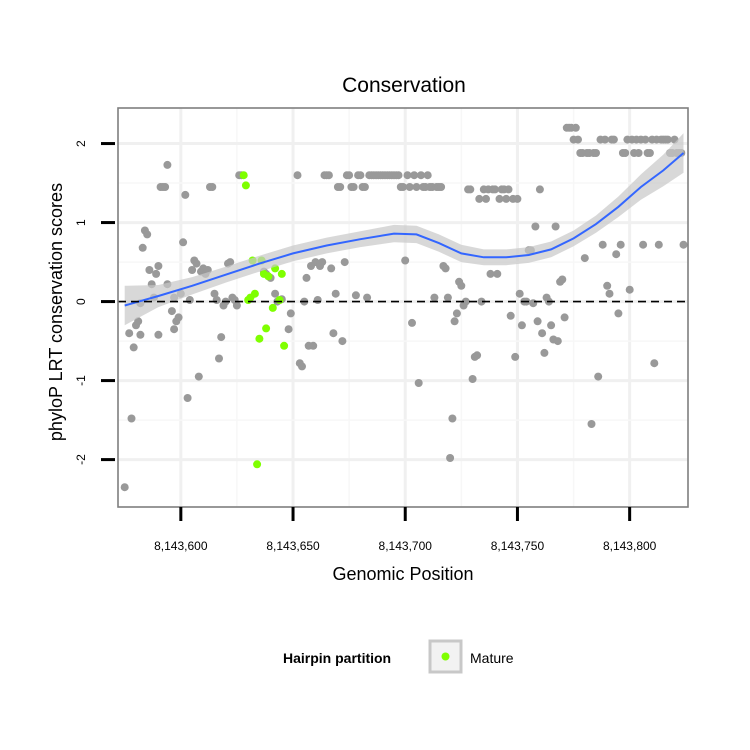  What do you see at coordinates (630, 546) in the screenshot?
I see `x-tick-label: 8,143,800` at bounding box center [630, 546].